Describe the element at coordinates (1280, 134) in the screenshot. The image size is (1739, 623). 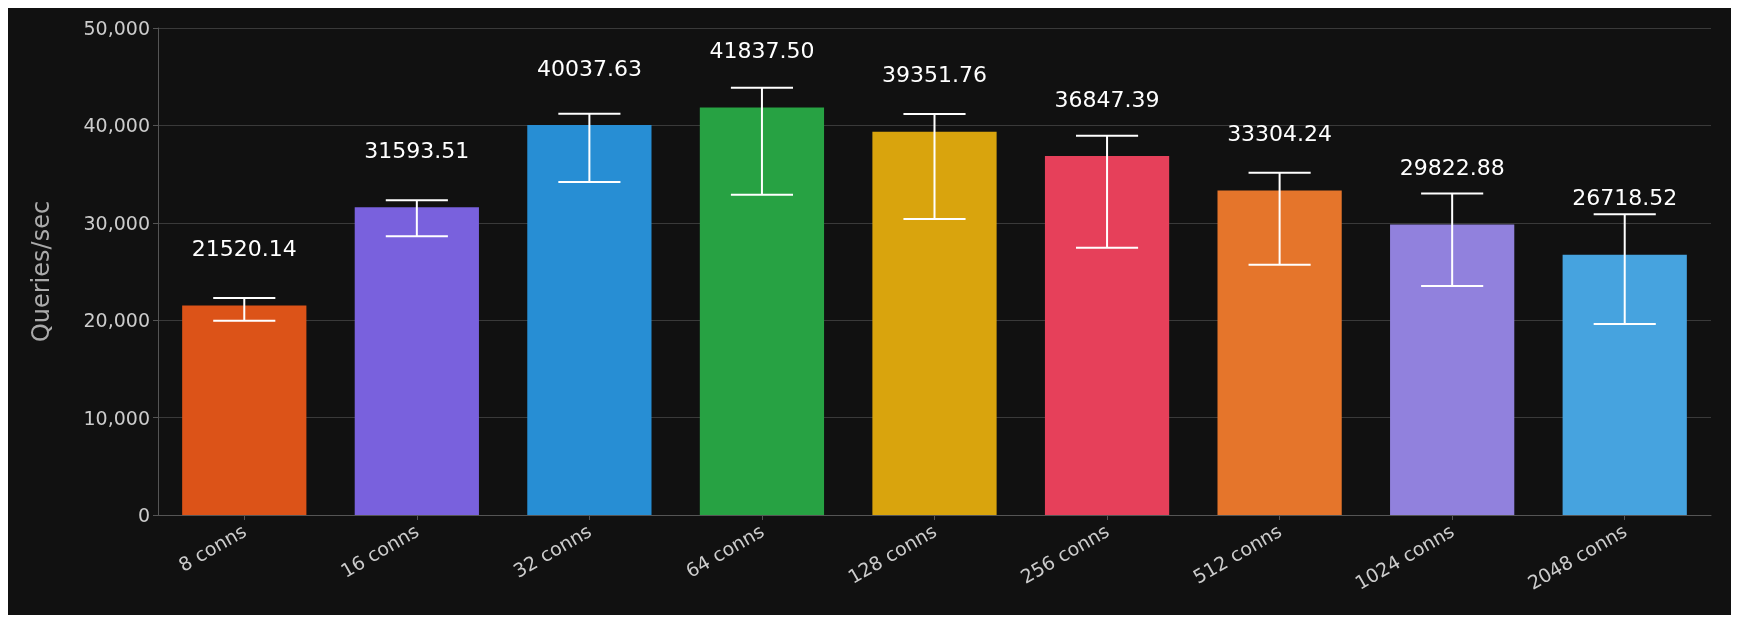
I see `data-label: 33304.24` at that location.